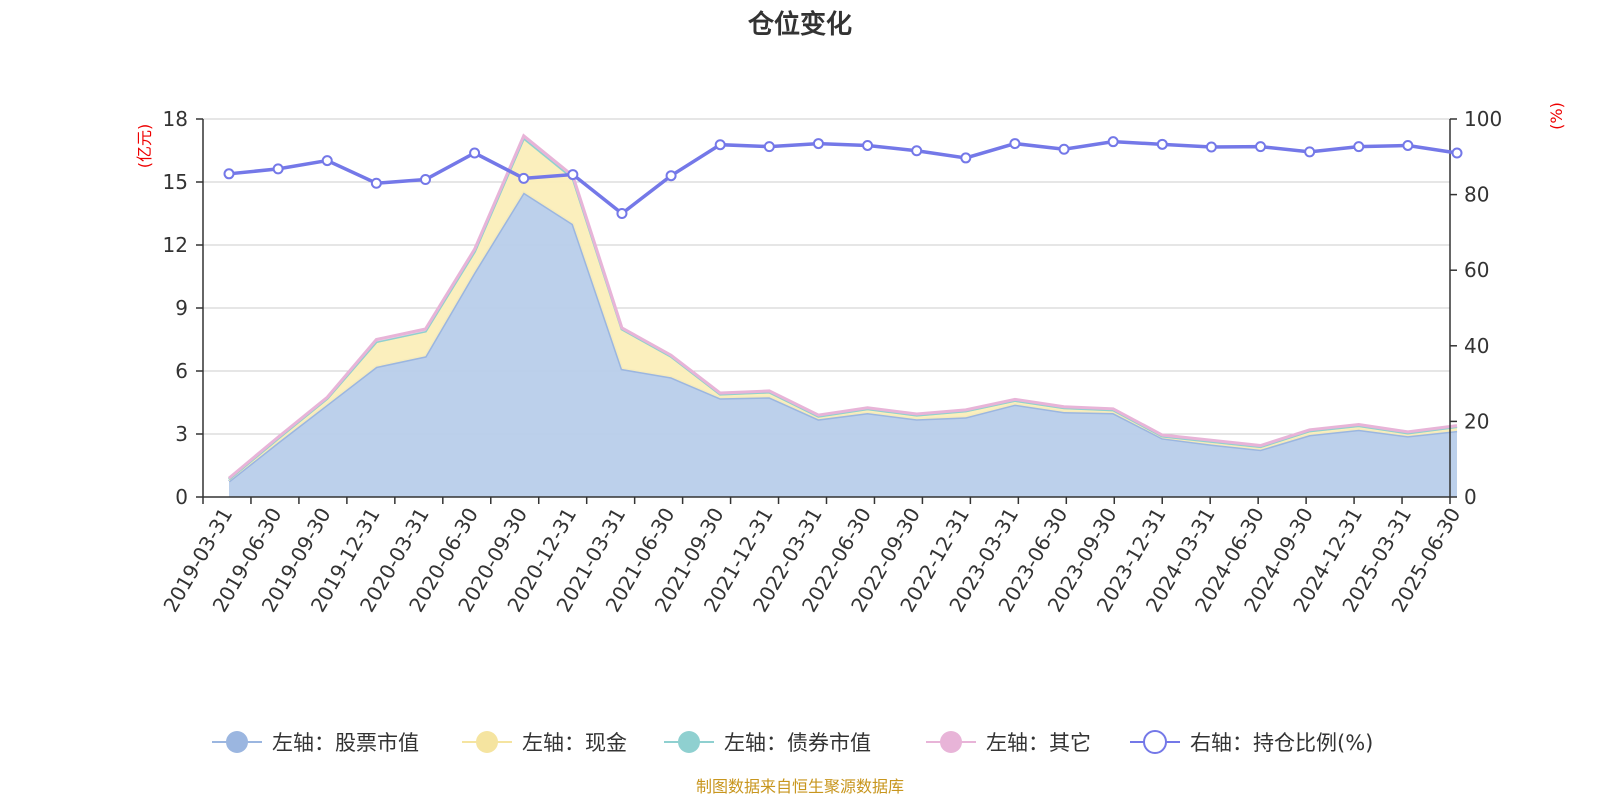 The width and height of the screenshot is (1600, 800). What do you see at coordinates (1476, 270) in the screenshot?
I see `right-tick-label: 60` at bounding box center [1476, 270].